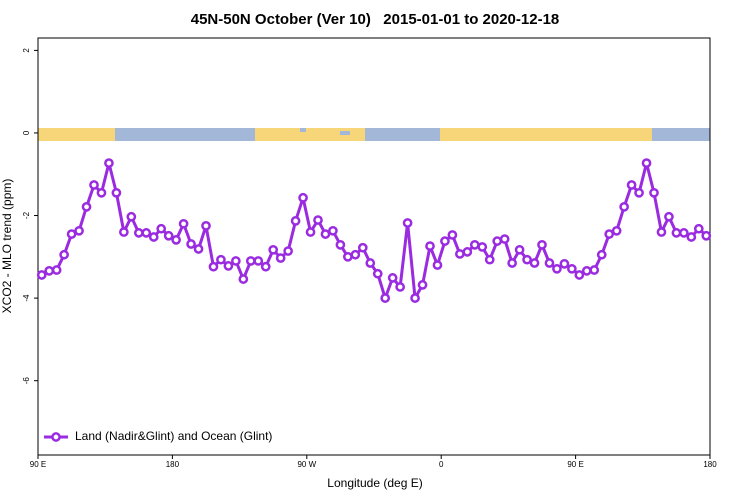  Describe the element at coordinates (26, 50) in the screenshot. I see `y-tick-label: 2` at that location.